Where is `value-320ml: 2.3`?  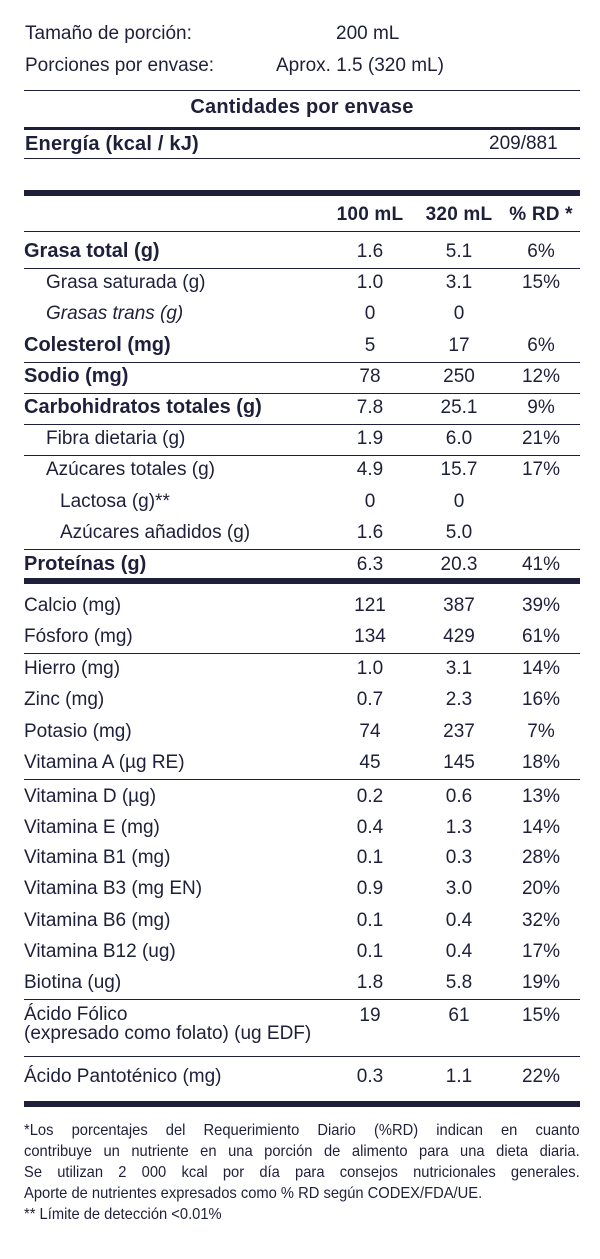 value-320ml: 2.3 is located at coordinates (459, 699).